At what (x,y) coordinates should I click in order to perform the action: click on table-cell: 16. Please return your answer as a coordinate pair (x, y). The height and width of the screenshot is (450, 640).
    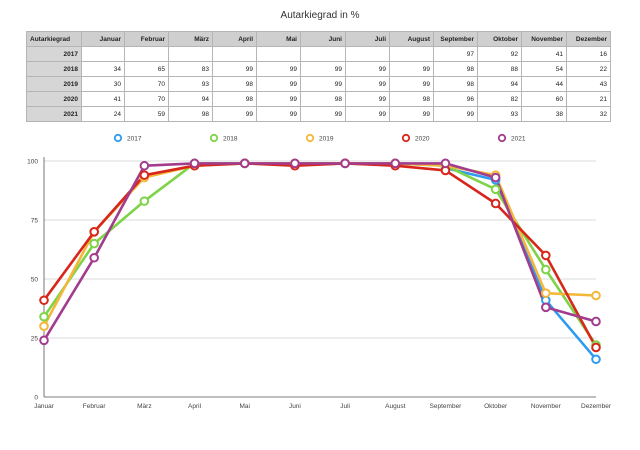
    Looking at the image, I should click on (588, 54).